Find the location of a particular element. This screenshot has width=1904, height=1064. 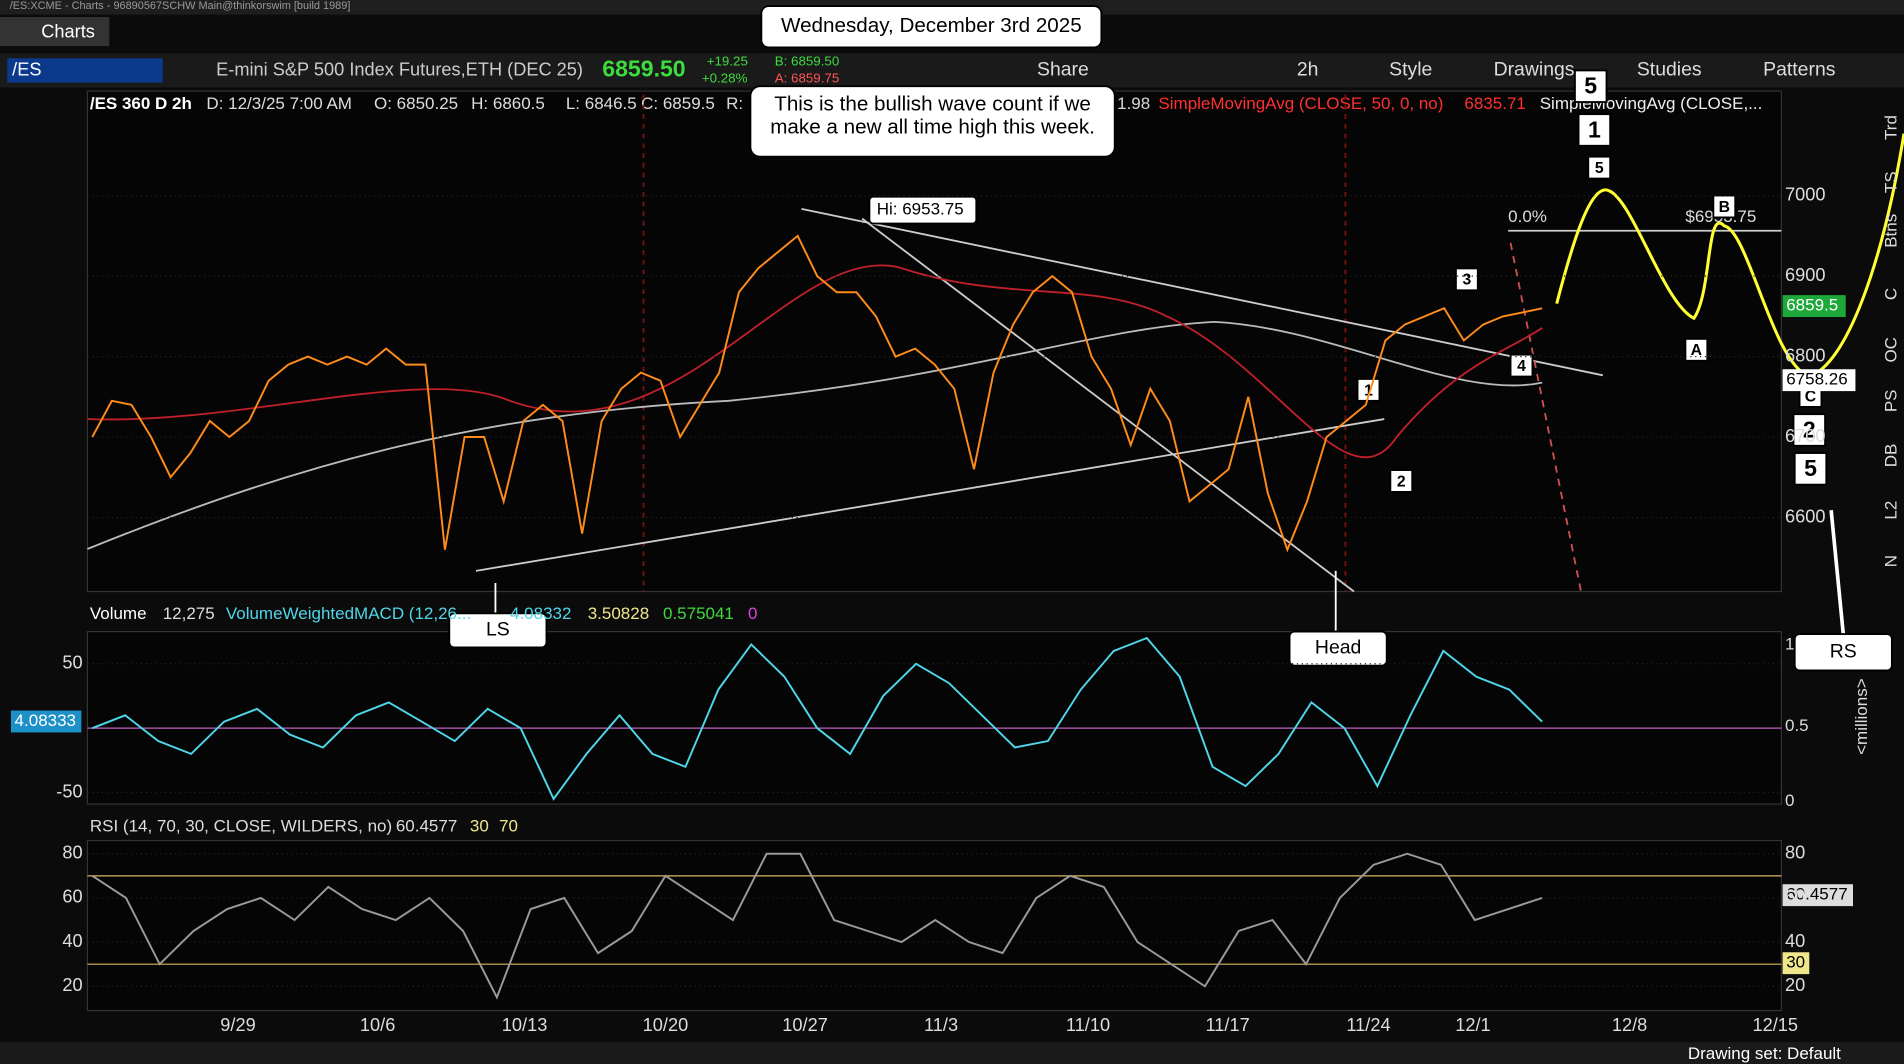

sidebar-item: TS is located at coordinates (1890, 182).